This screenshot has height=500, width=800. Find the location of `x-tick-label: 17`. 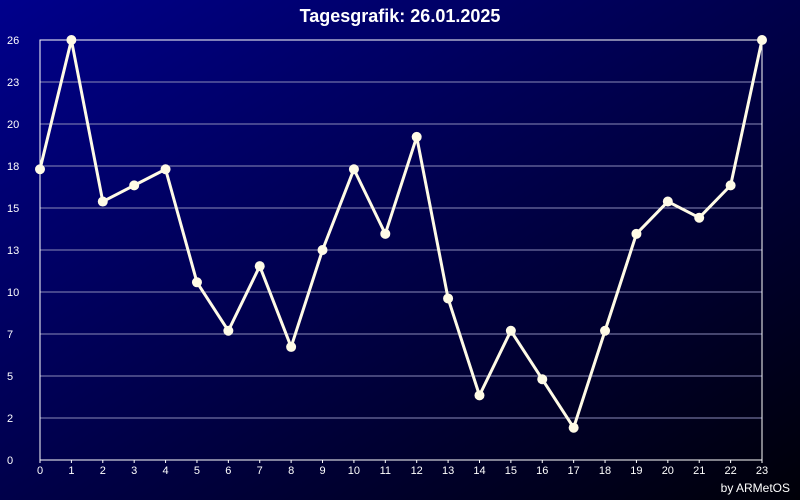

x-tick-label: 17 is located at coordinates (574, 471).